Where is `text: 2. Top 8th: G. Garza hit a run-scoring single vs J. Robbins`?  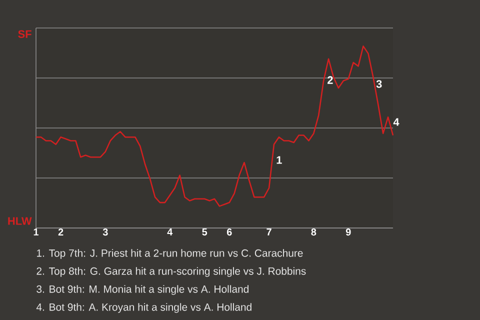
text: 2. Top 8th: G. Garza hit a run-scoring single vs J. Robbins is located at coordinates (171, 272).